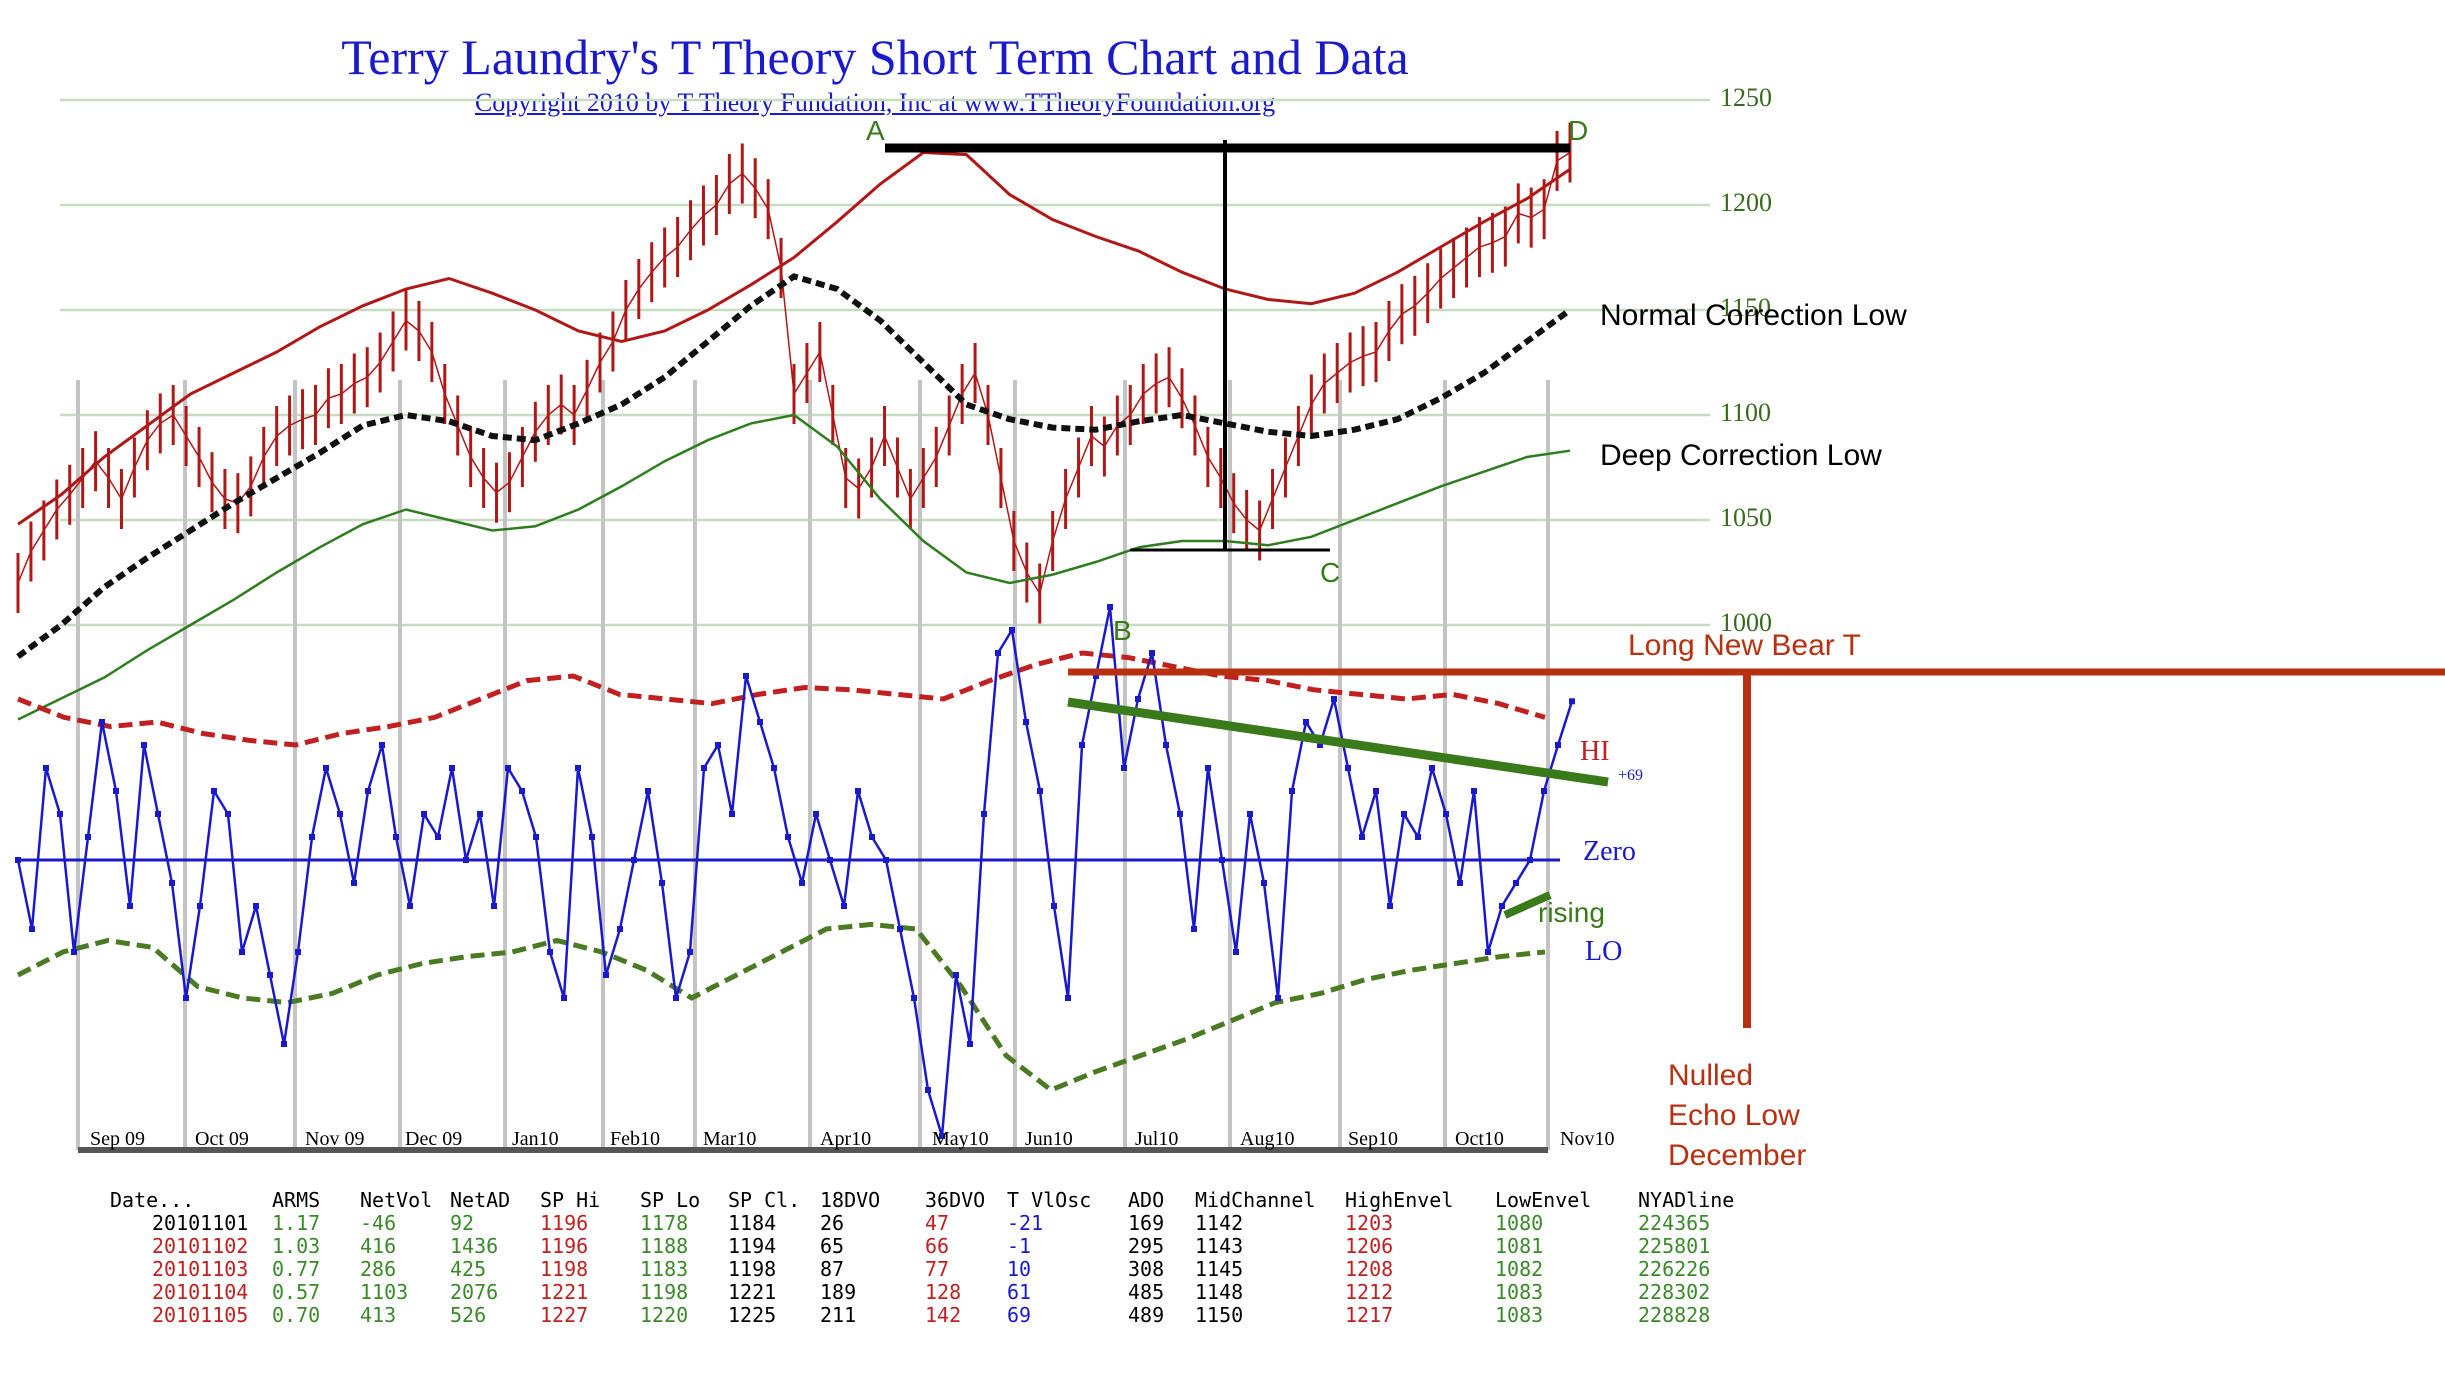 This screenshot has height=1375, width=2445. Describe the element at coordinates (832, 1223) in the screenshot. I see `table-cell: 26` at that location.